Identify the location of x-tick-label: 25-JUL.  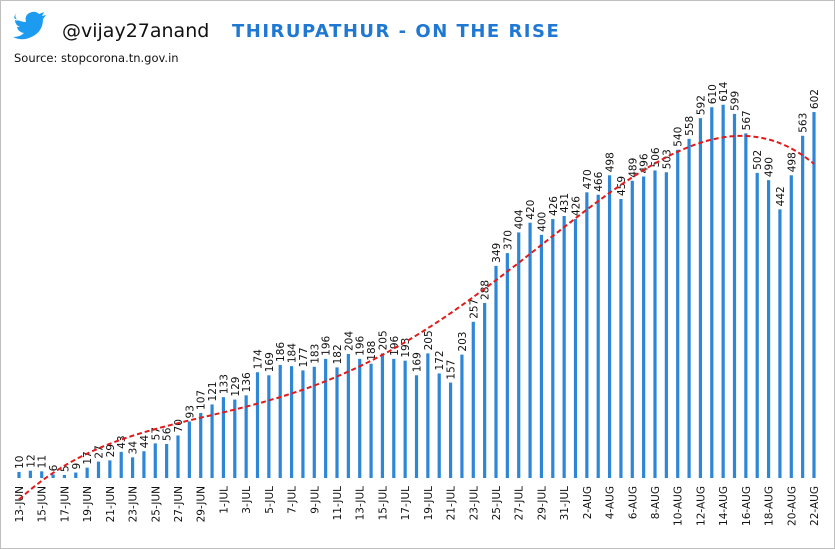
(497, 503).